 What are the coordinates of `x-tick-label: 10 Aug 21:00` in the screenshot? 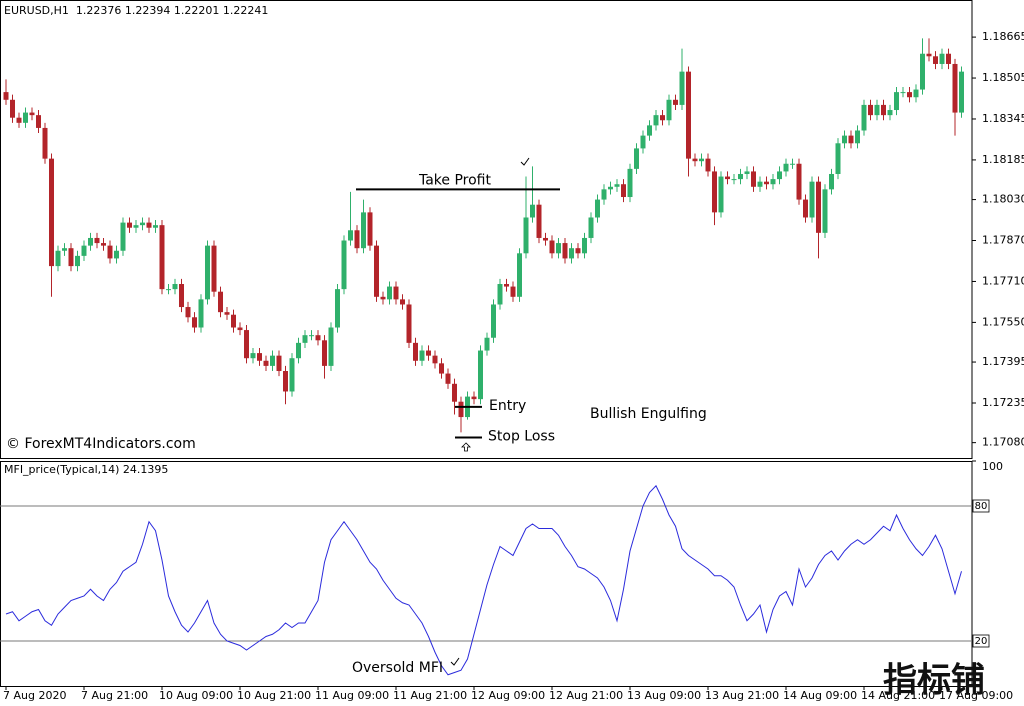 It's located at (274, 695).